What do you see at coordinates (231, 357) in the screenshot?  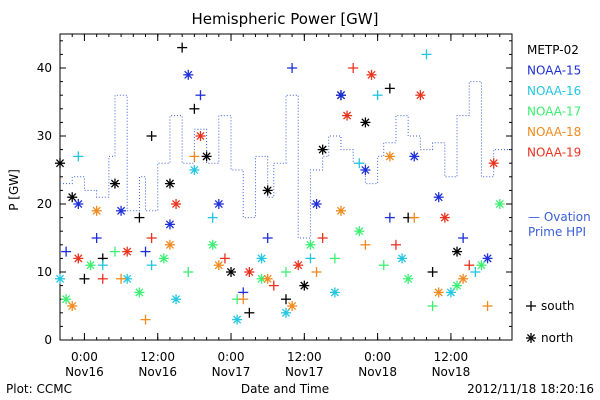 I see `x-tick-label-time: 0:00` at bounding box center [231, 357].